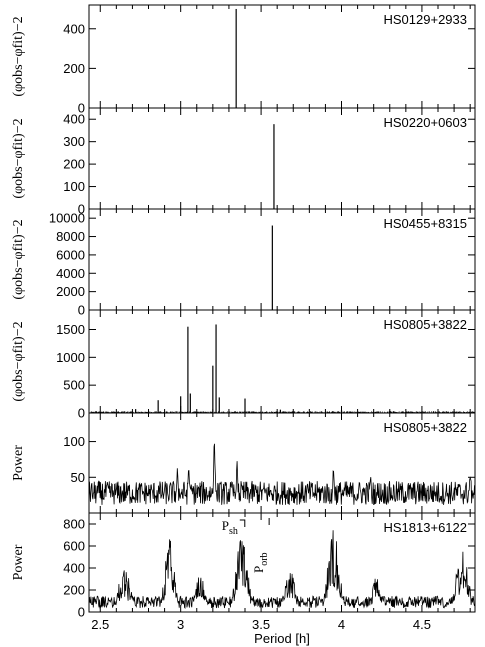  What do you see at coordinates (341, 624) in the screenshot?
I see `x-tick-label: 4` at bounding box center [341, 624].